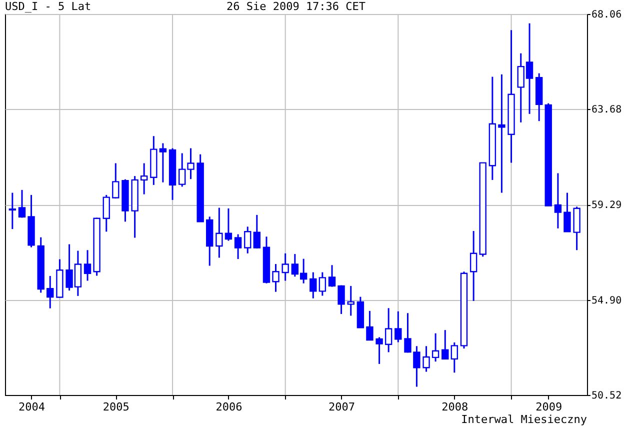 Image resolution: width=625 pixels, height=426 pixels. I want to click on y-tick-label: 59.29, so click(607, 205).